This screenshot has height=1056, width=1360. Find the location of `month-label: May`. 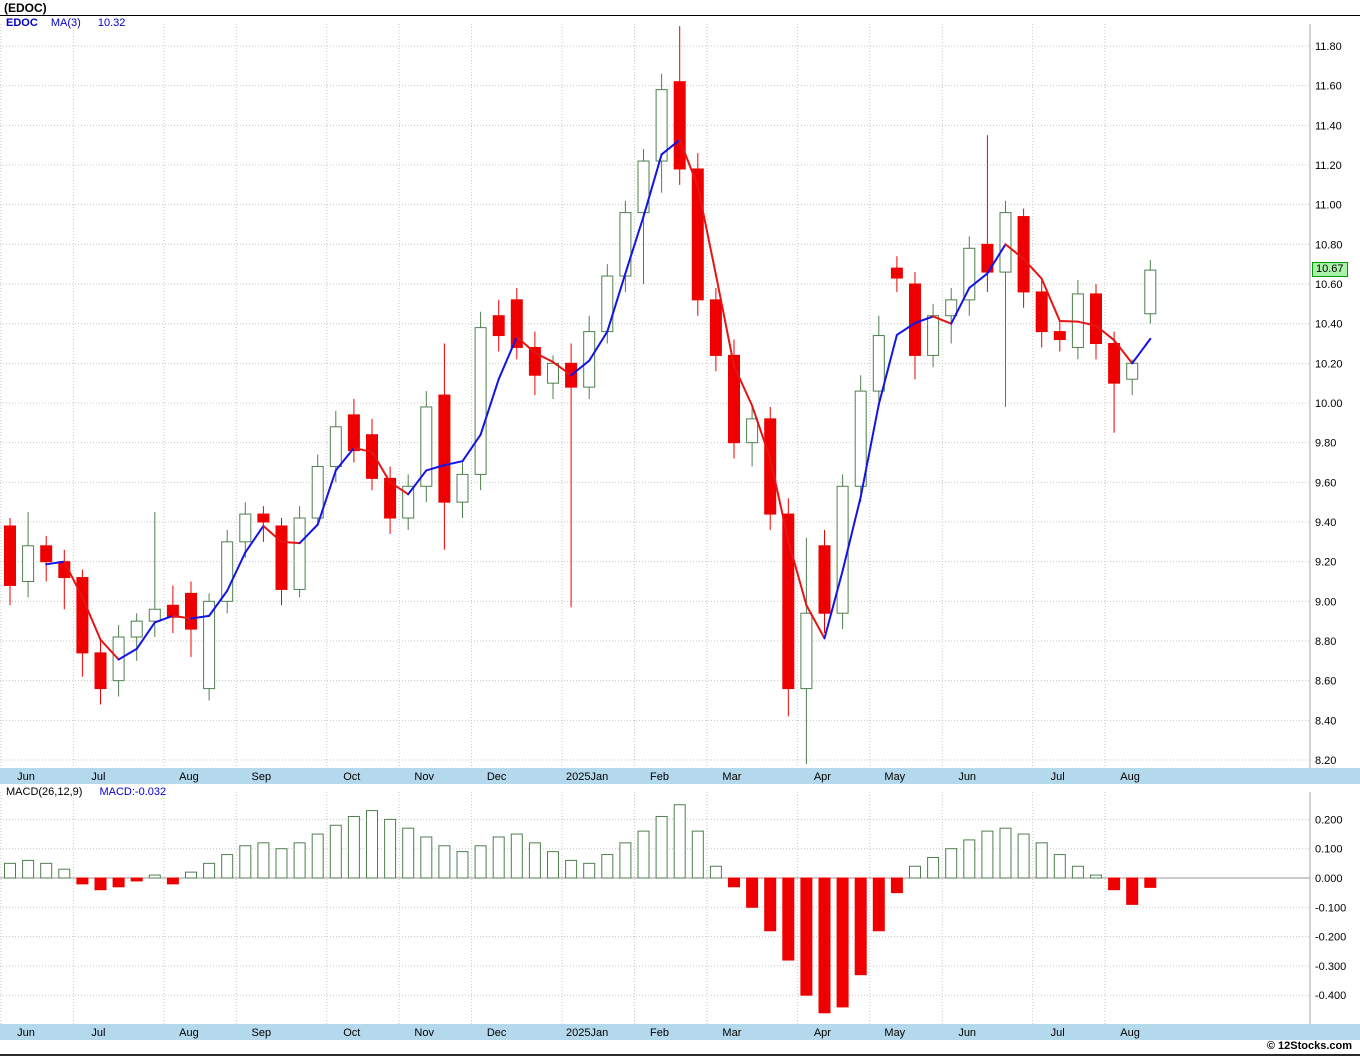

month-label: May is located at coordinates (894, 1033).